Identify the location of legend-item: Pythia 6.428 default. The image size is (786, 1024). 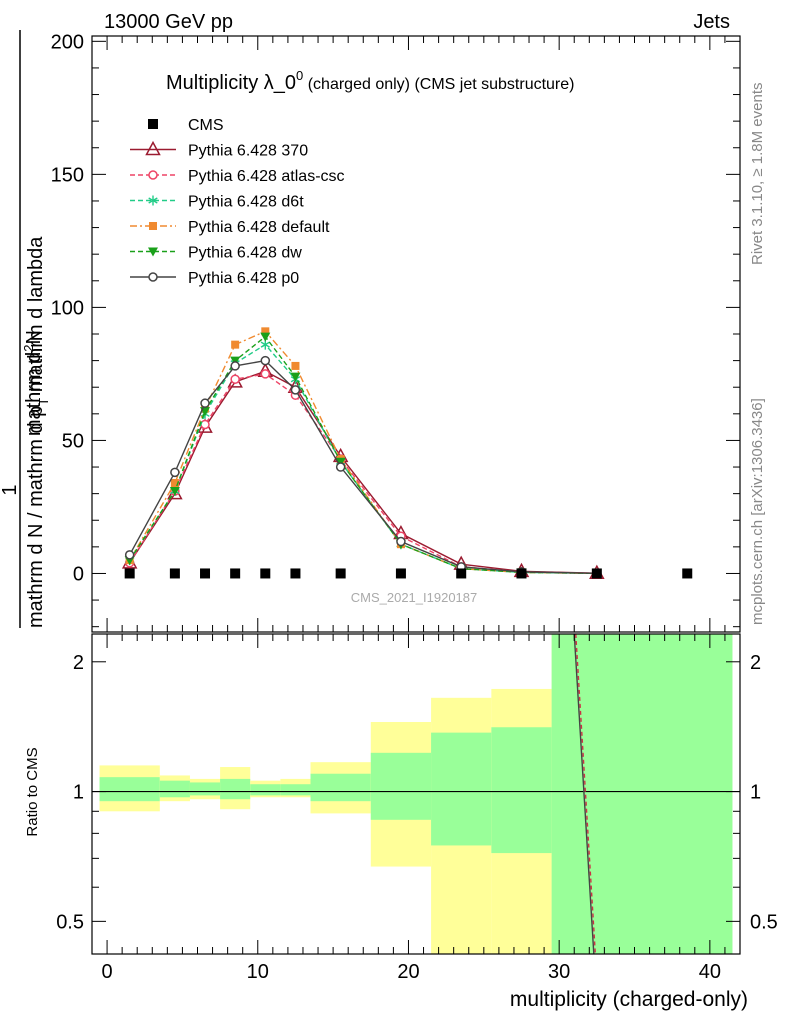
(230, 227).